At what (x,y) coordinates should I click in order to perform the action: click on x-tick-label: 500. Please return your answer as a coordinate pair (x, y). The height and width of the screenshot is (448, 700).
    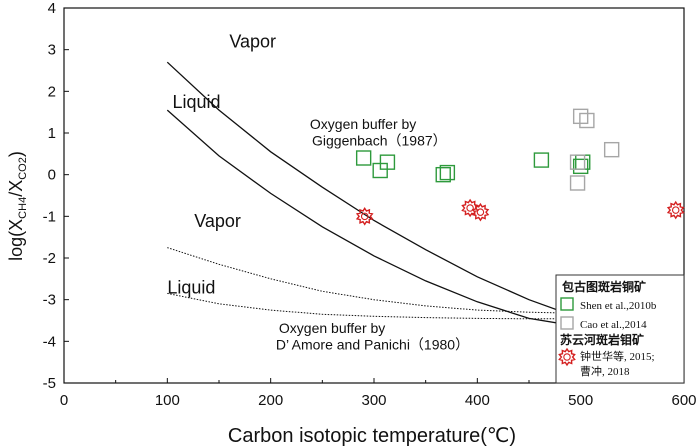
    Looking at the image, I should click on (580, 400).